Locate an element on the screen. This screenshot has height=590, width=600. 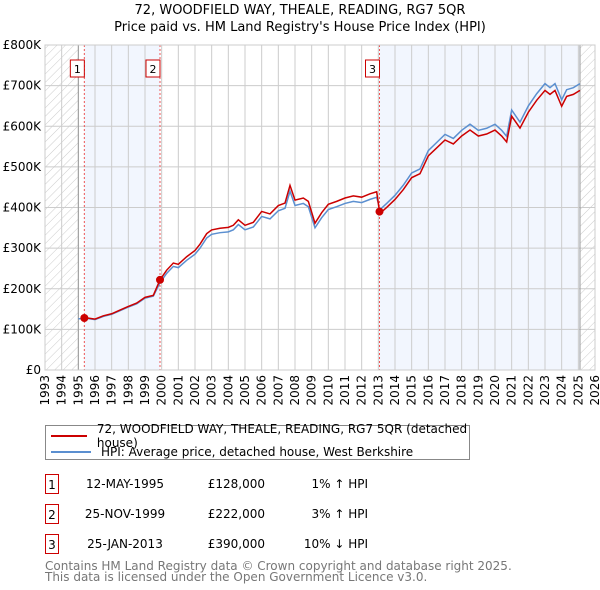
y-tick-label: £500K is located at coordinates (23, 167).